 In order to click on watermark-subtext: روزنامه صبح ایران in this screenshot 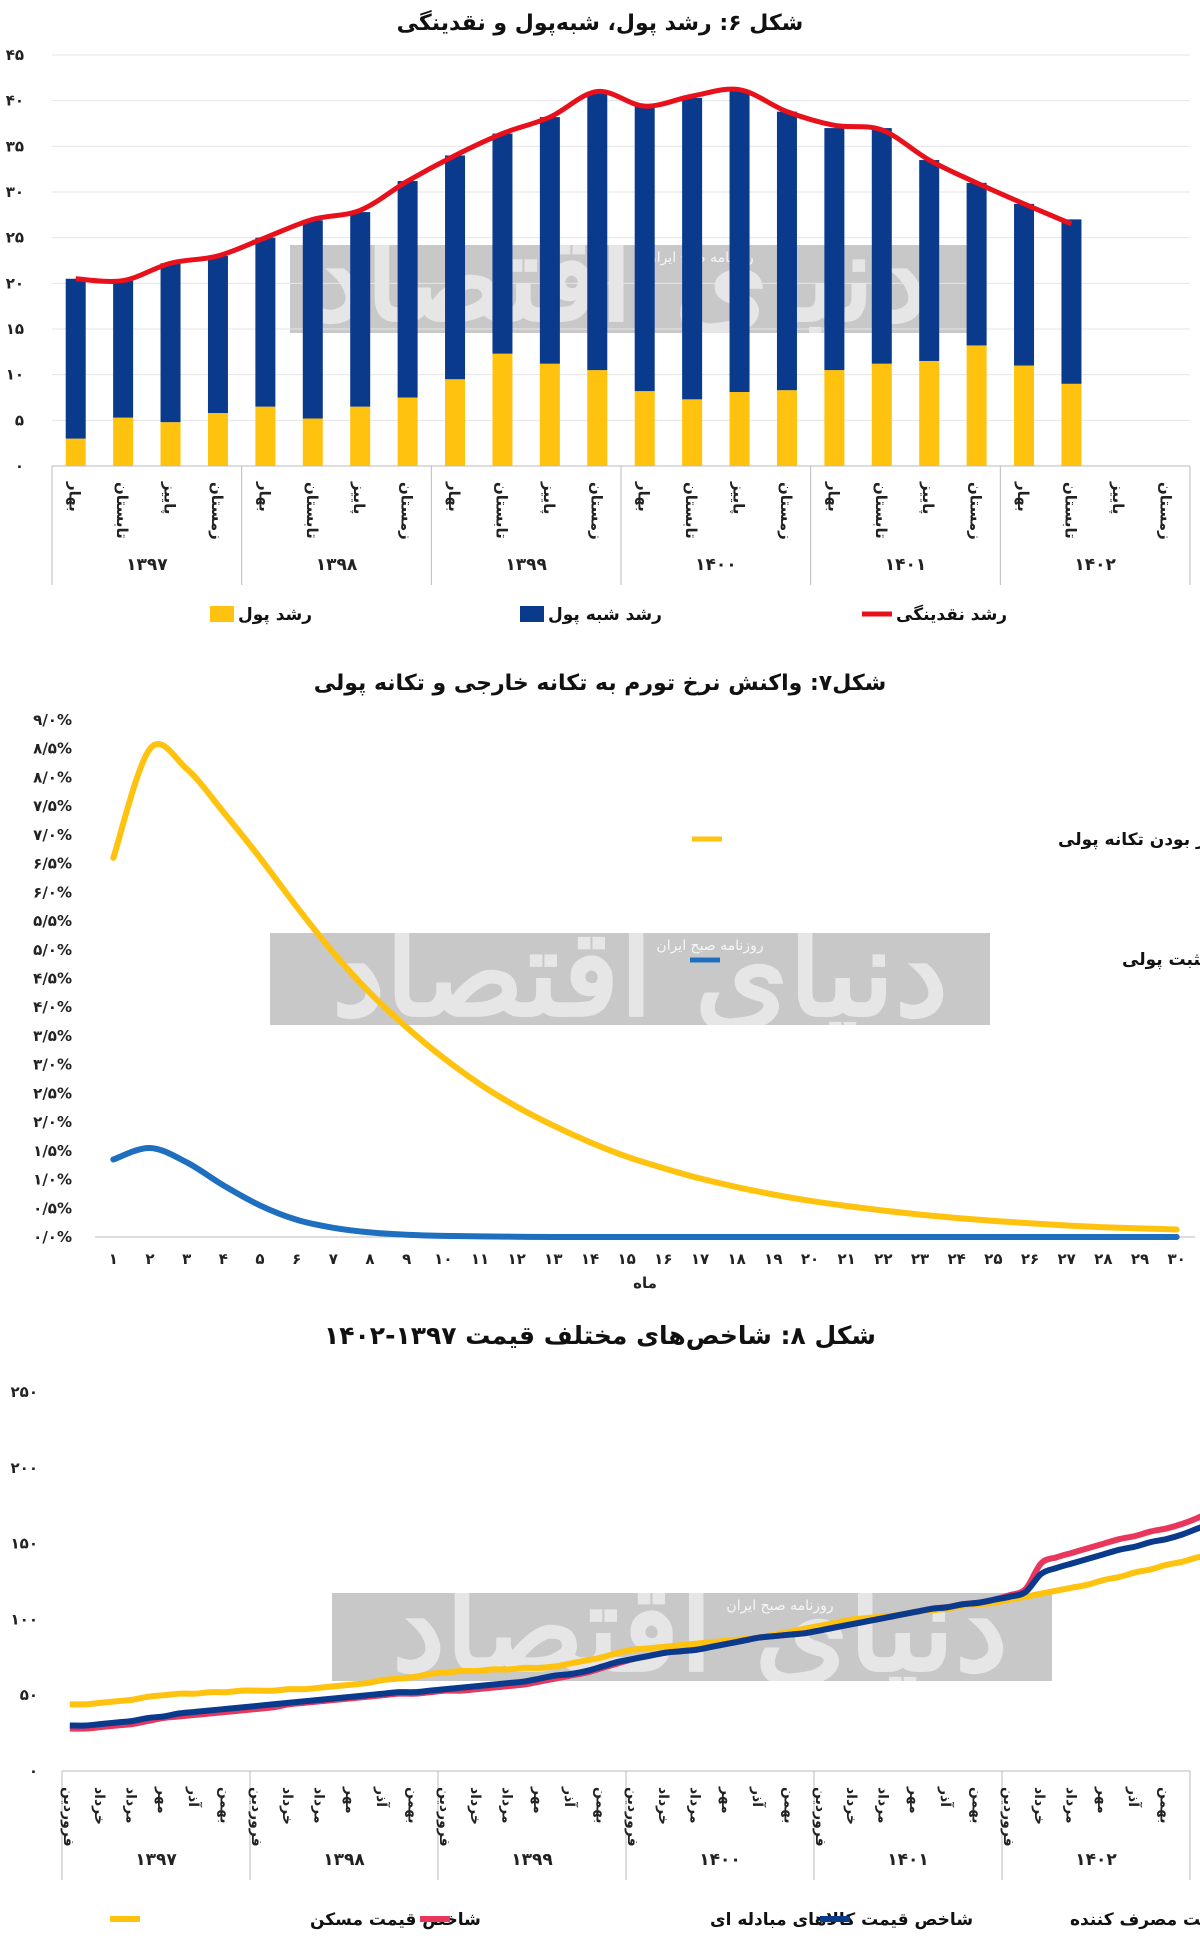, I will do `click(779, 1606)`.